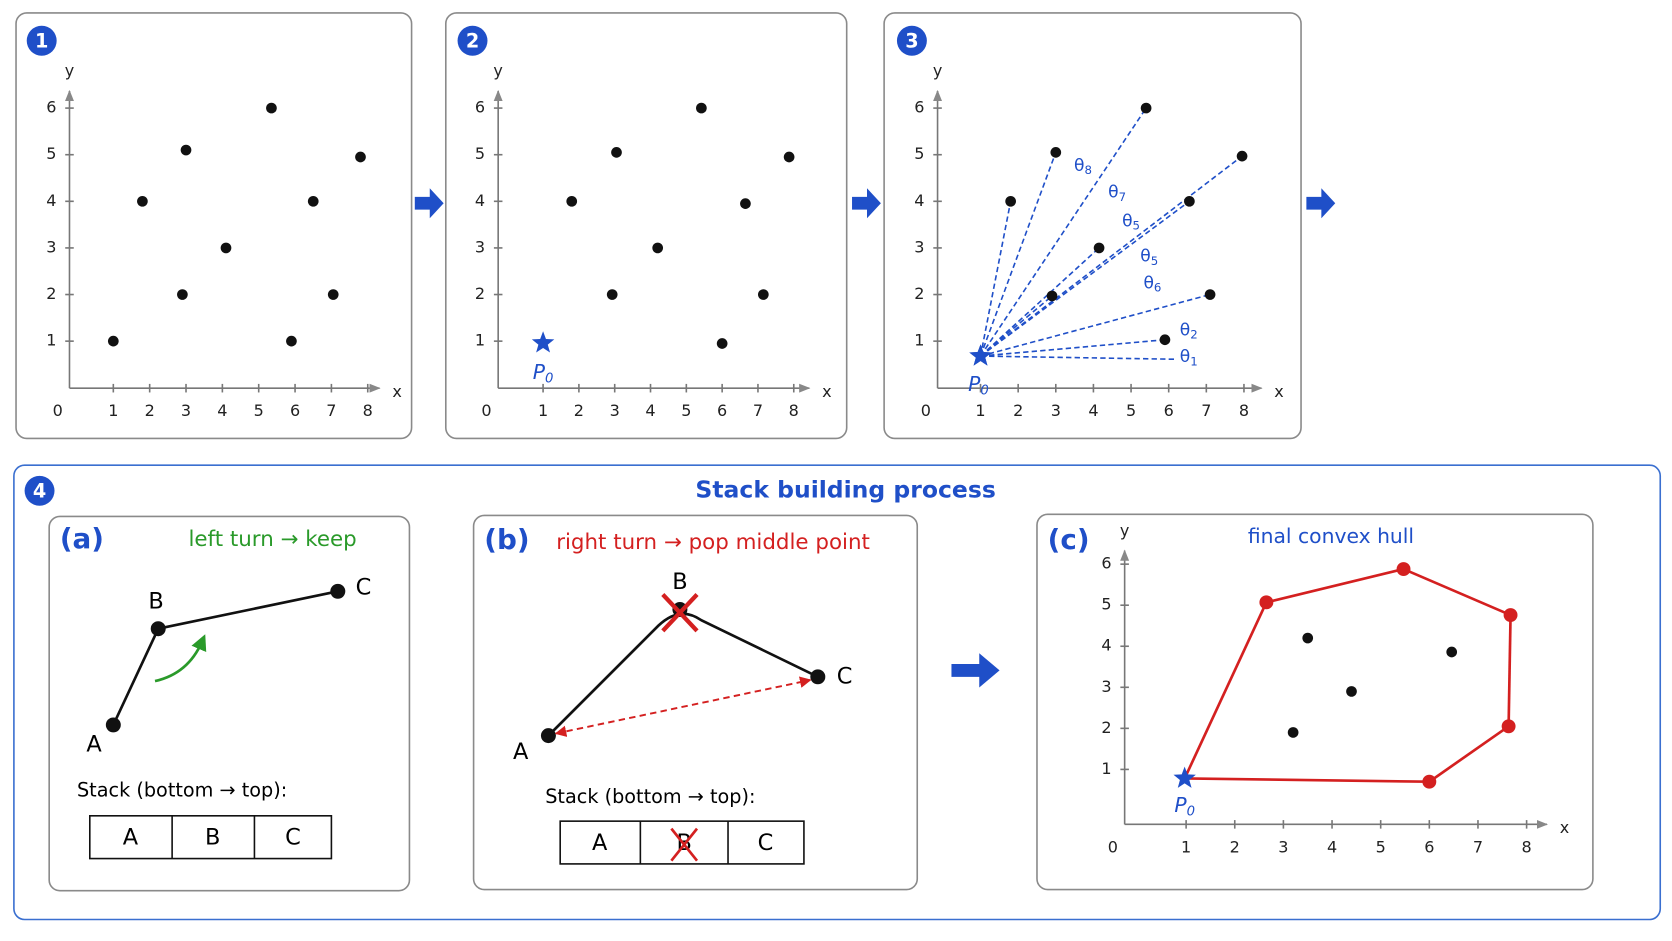  What do you see at coordinates (845, 489) in the screenshot?
I see `section-title: Stack building process` at bounding box center [845, 489].